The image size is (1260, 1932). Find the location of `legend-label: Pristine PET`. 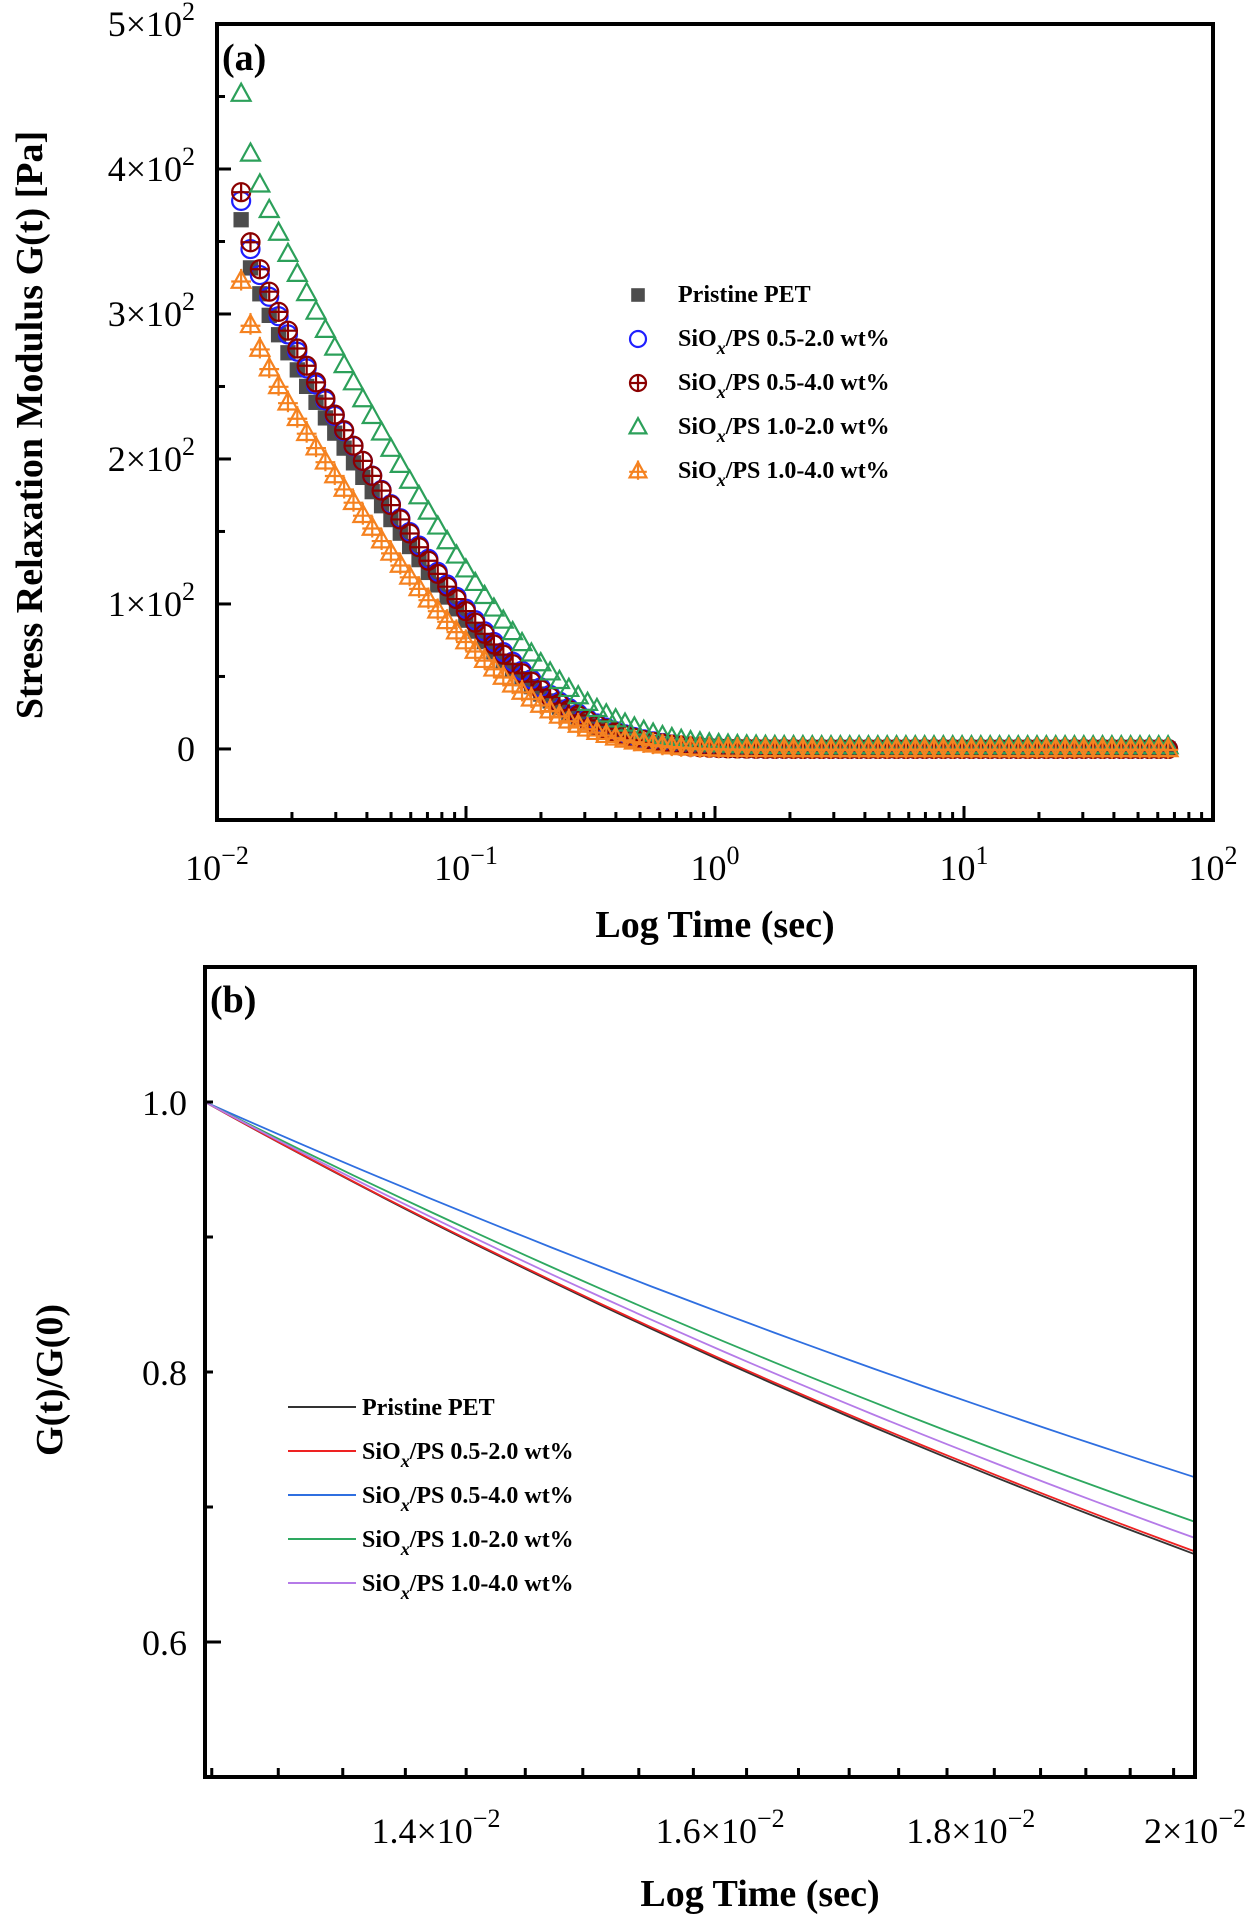

legend-label: Pristine PET is located at coordinates (744, 295).